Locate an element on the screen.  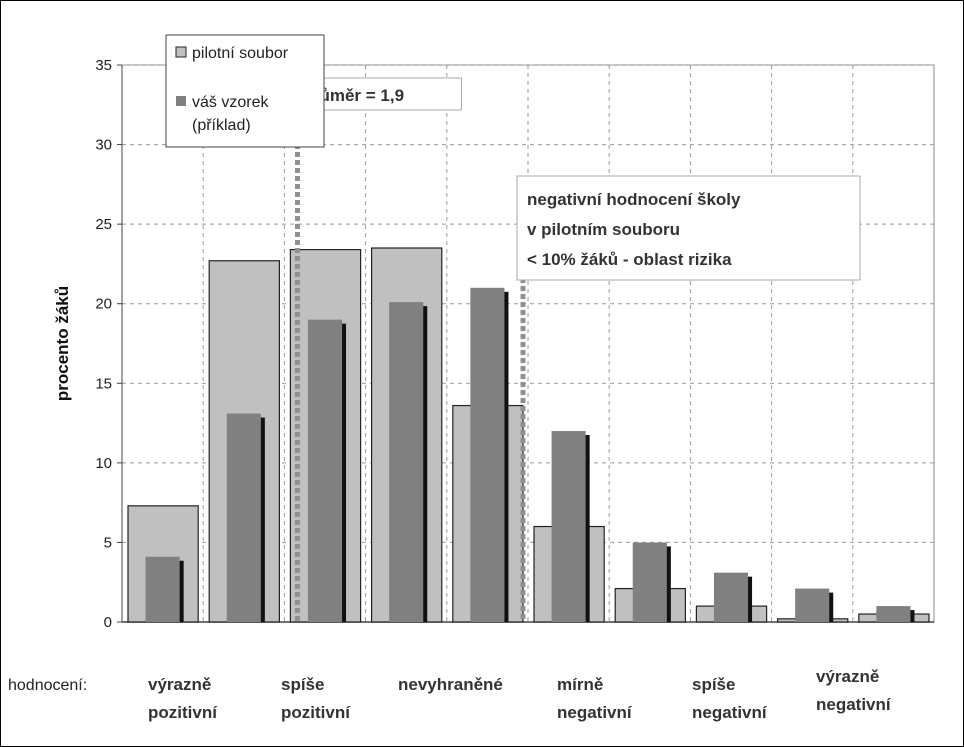
legend-box is located at coordinates (245, 91).